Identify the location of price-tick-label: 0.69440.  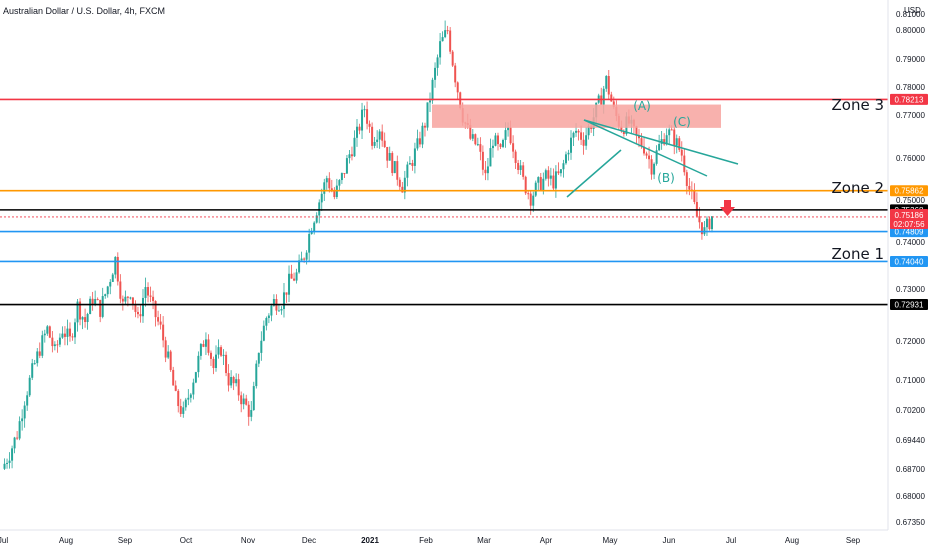
(910, 440).